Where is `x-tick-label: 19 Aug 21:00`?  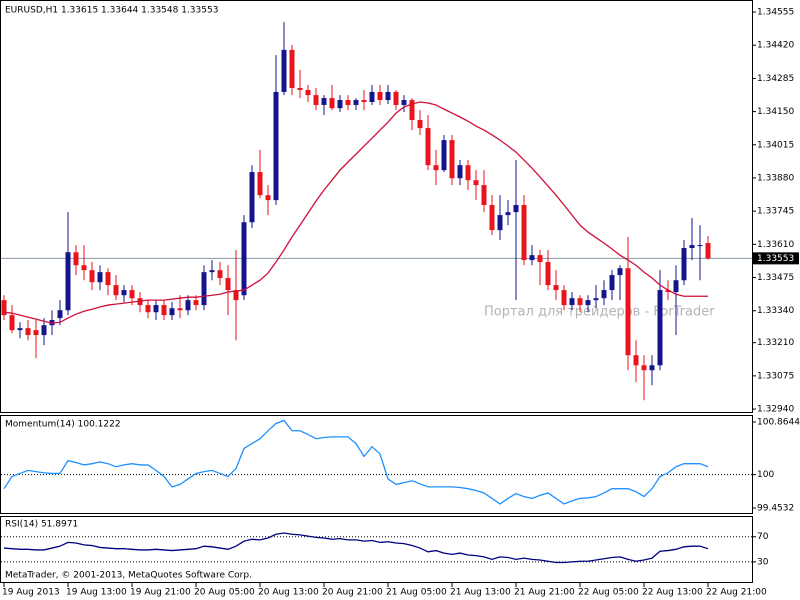
x-tick-label: 19 Aug 21:00 is located at coordinates (160, 593).